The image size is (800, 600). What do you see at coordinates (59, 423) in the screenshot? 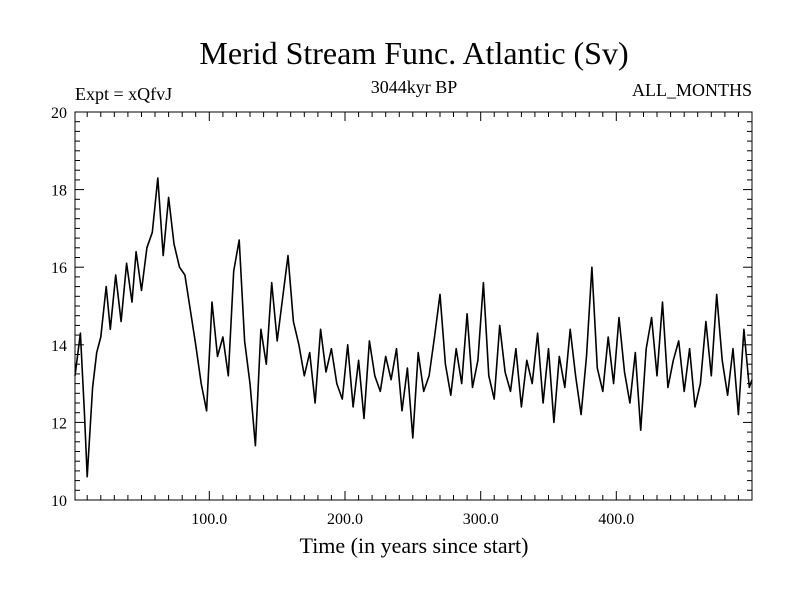
I see `y-tick-label: 12` at bounding box center [59, 423].